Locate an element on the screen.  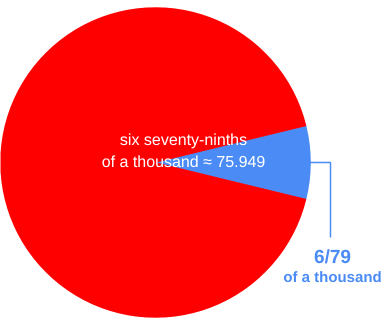
slice-label: 6/79 of a thousand is located at coordinates (332, 266).